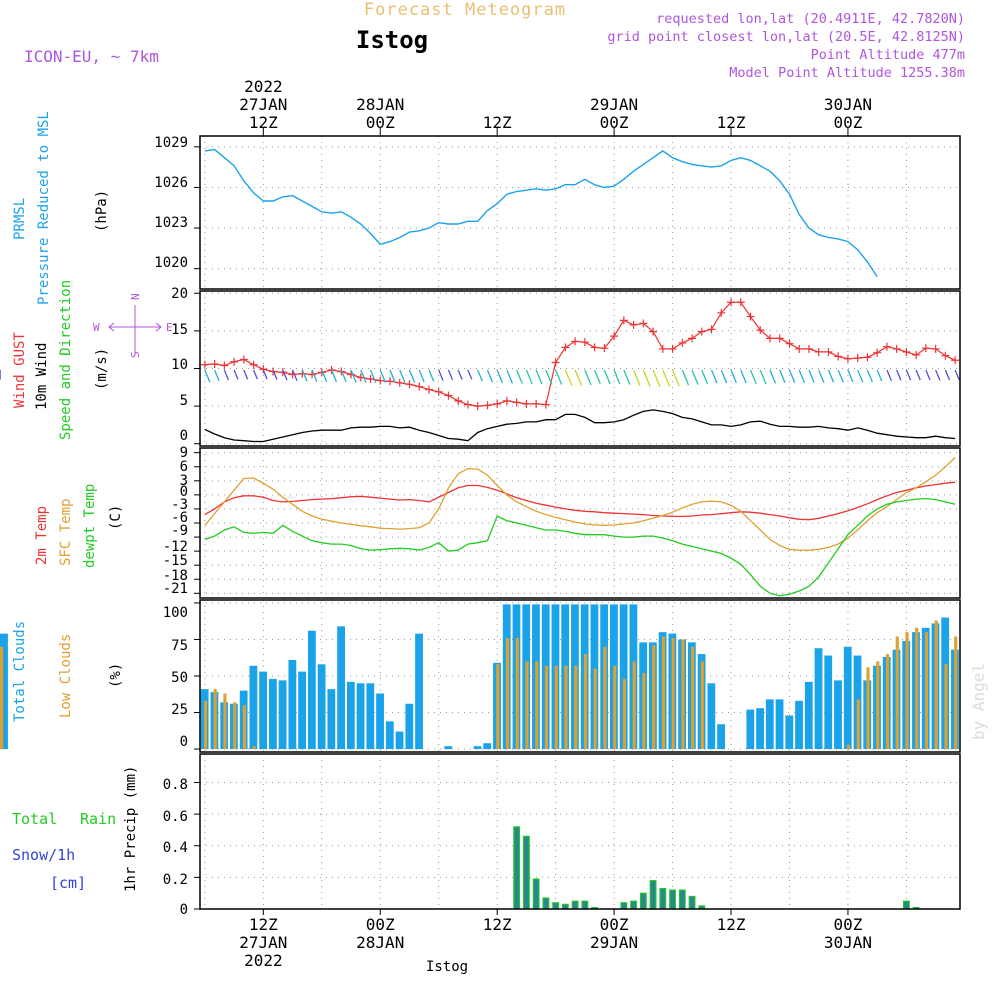 Image resolution: width=1000 pixels, height=1000 pixels. Describe the element at coordinates (179, 678) in the screenshot. I see `tick-label: 50` at that location.